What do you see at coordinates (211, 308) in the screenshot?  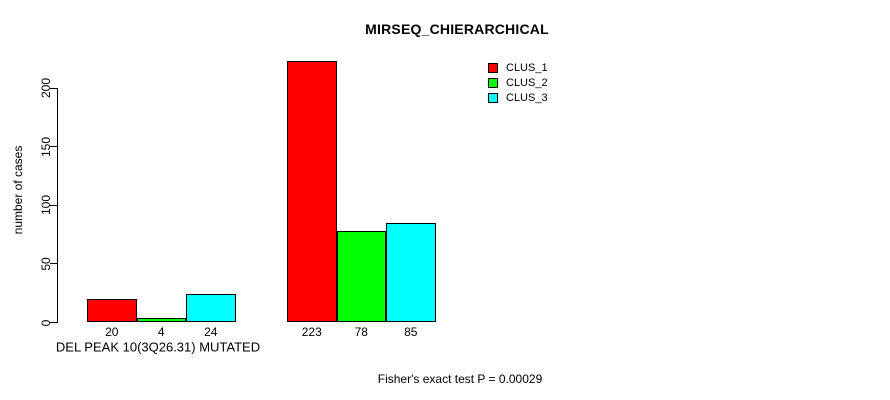 I see `bar-clus_3-group1` at bounding box center [211, 308].